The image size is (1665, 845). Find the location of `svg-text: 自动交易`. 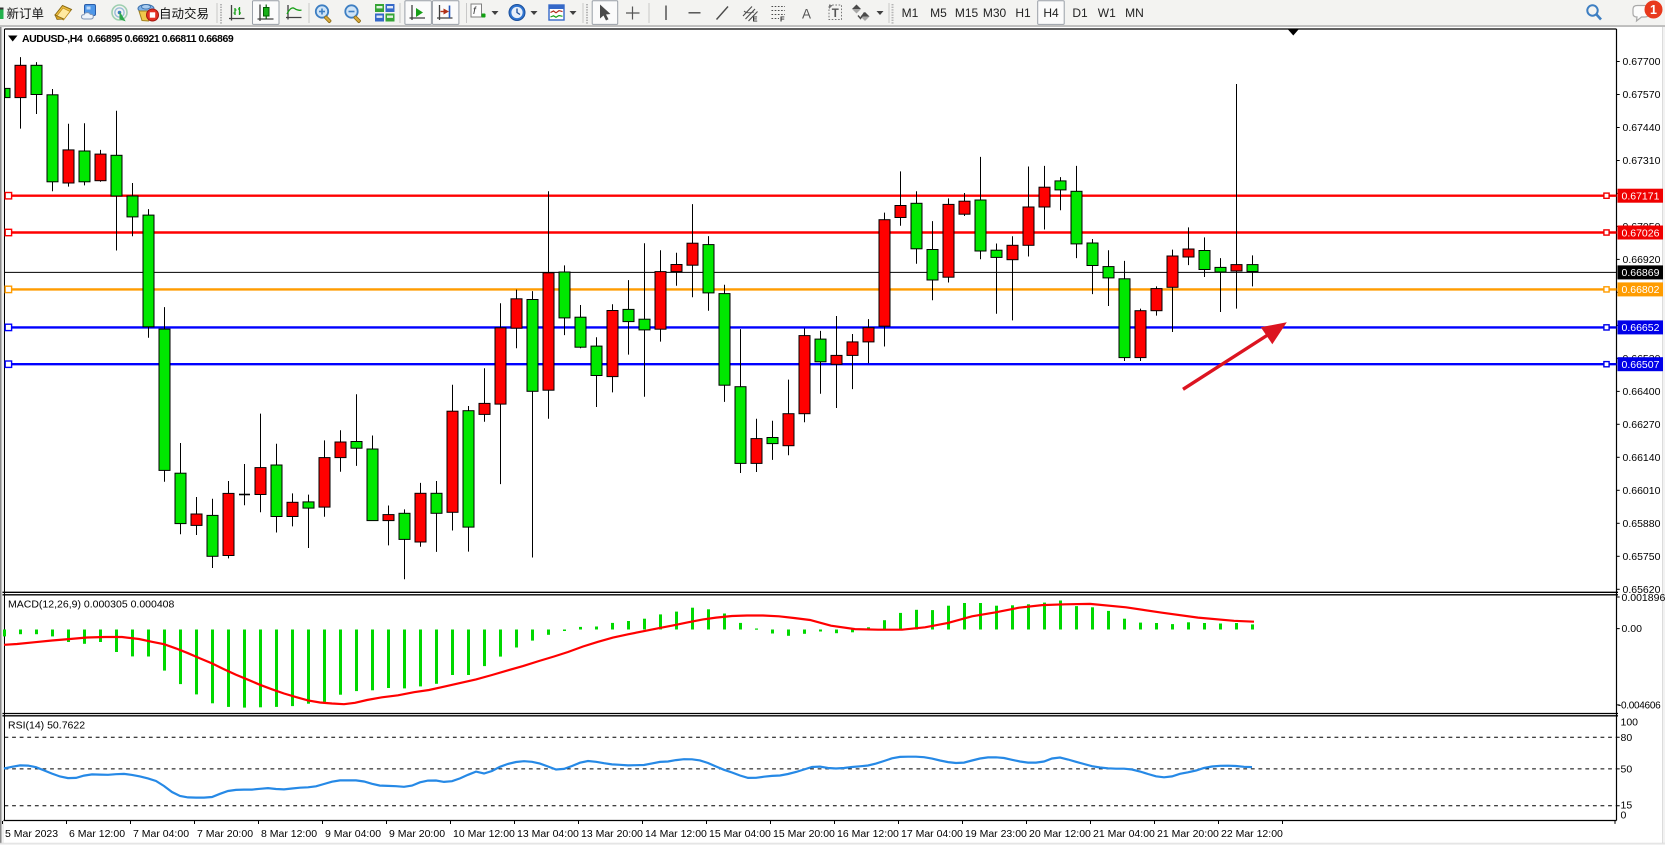

svg-text: 自动交易 is located at coordinates (184, 13).